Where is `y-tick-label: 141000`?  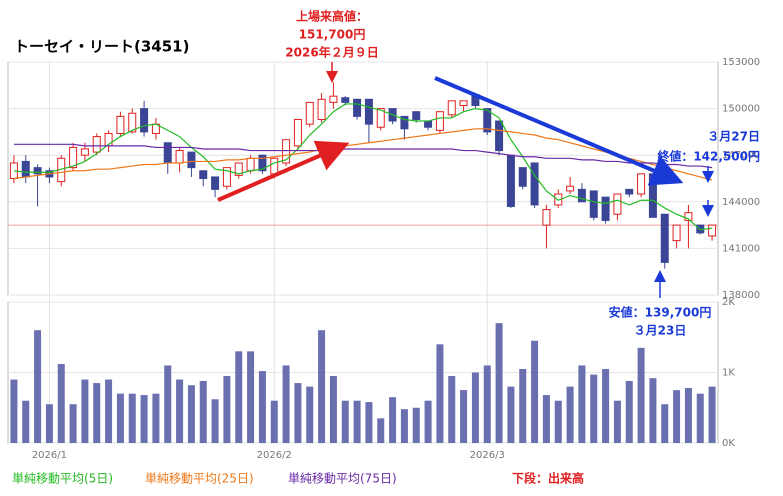 y-tick-label: 141000 is located at coordinates (741, 248).